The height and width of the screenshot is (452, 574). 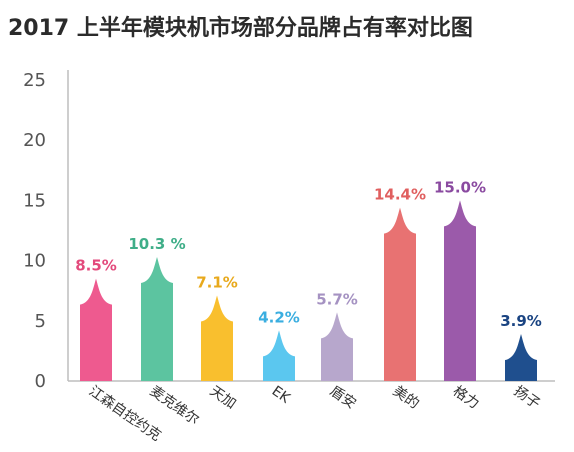 What do you see at coordinates (240, 28) in the screenshot?
I see `chart-title: 2017 上半年模块机市场部分品牌占有率对比图` at bounding box center [240, 28].